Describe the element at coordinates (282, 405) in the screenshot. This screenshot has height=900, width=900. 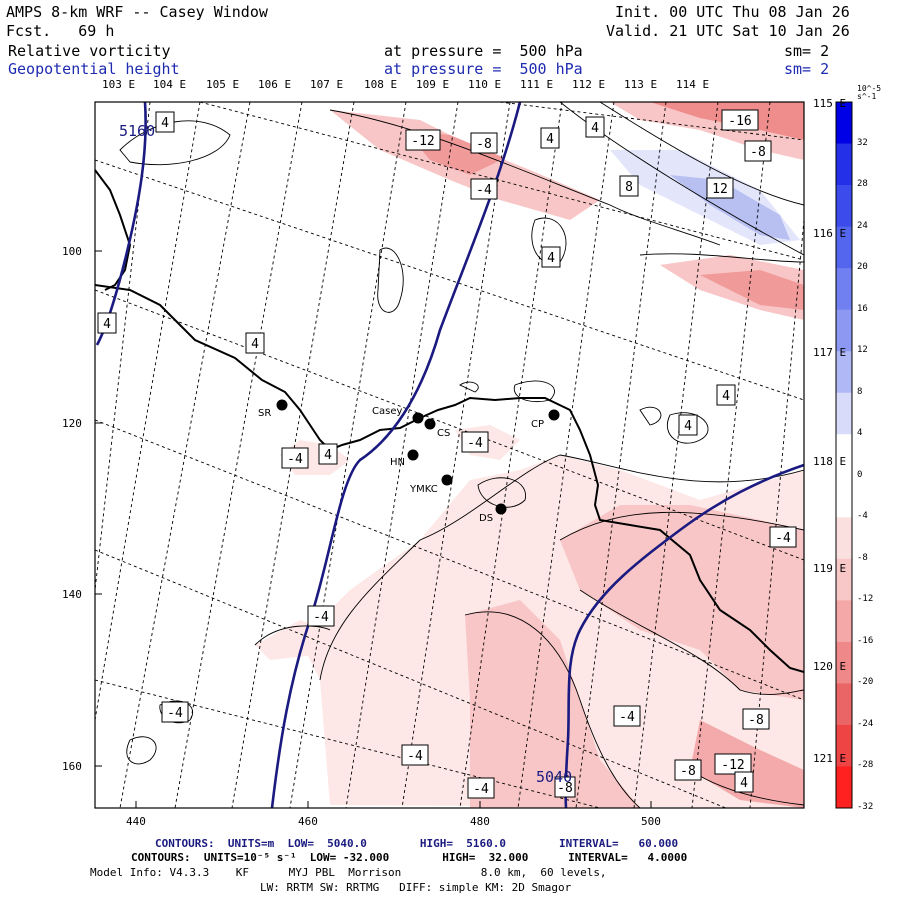
I see `station-dot-sr` at that location.